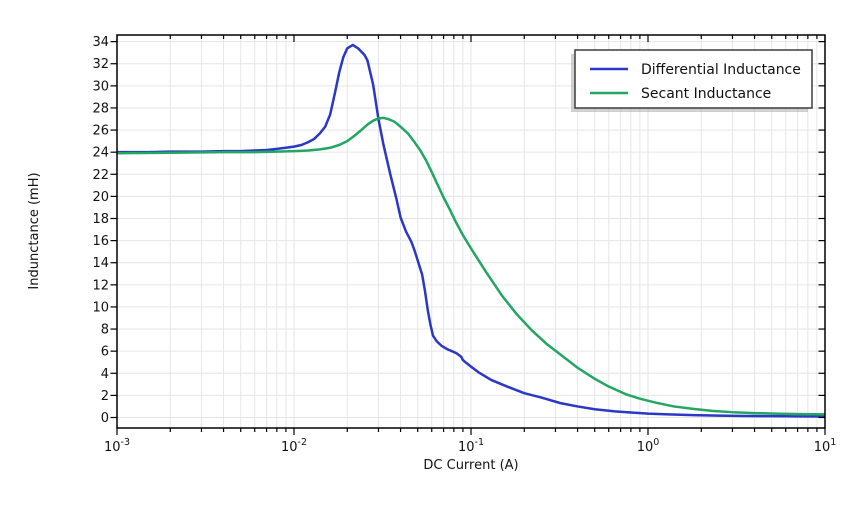  Describe the element at coordinates (105, 396) in the screenshot. I see `y-tick-label: 2` at that location.